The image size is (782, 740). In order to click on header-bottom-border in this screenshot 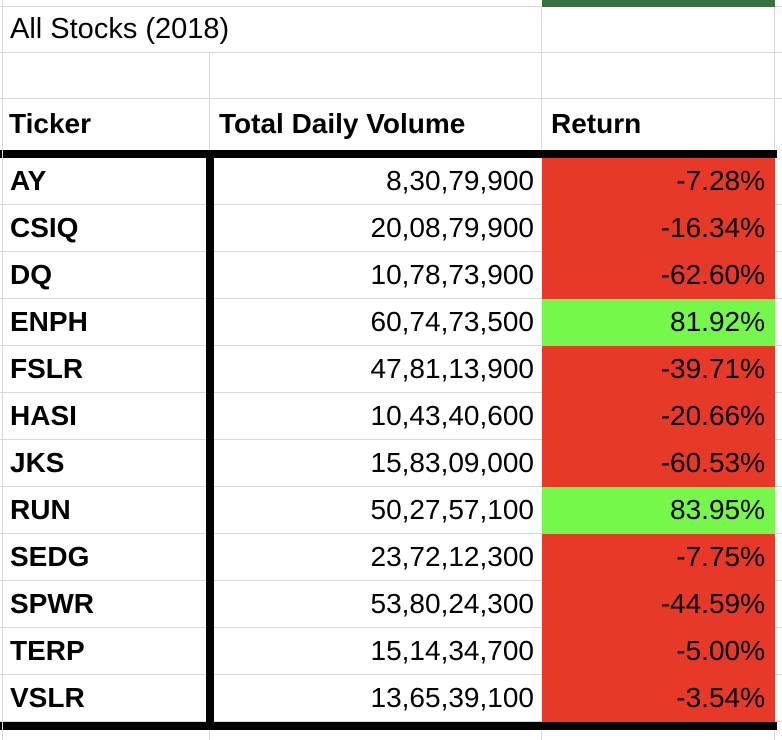, I will do `click(388, 154)`.